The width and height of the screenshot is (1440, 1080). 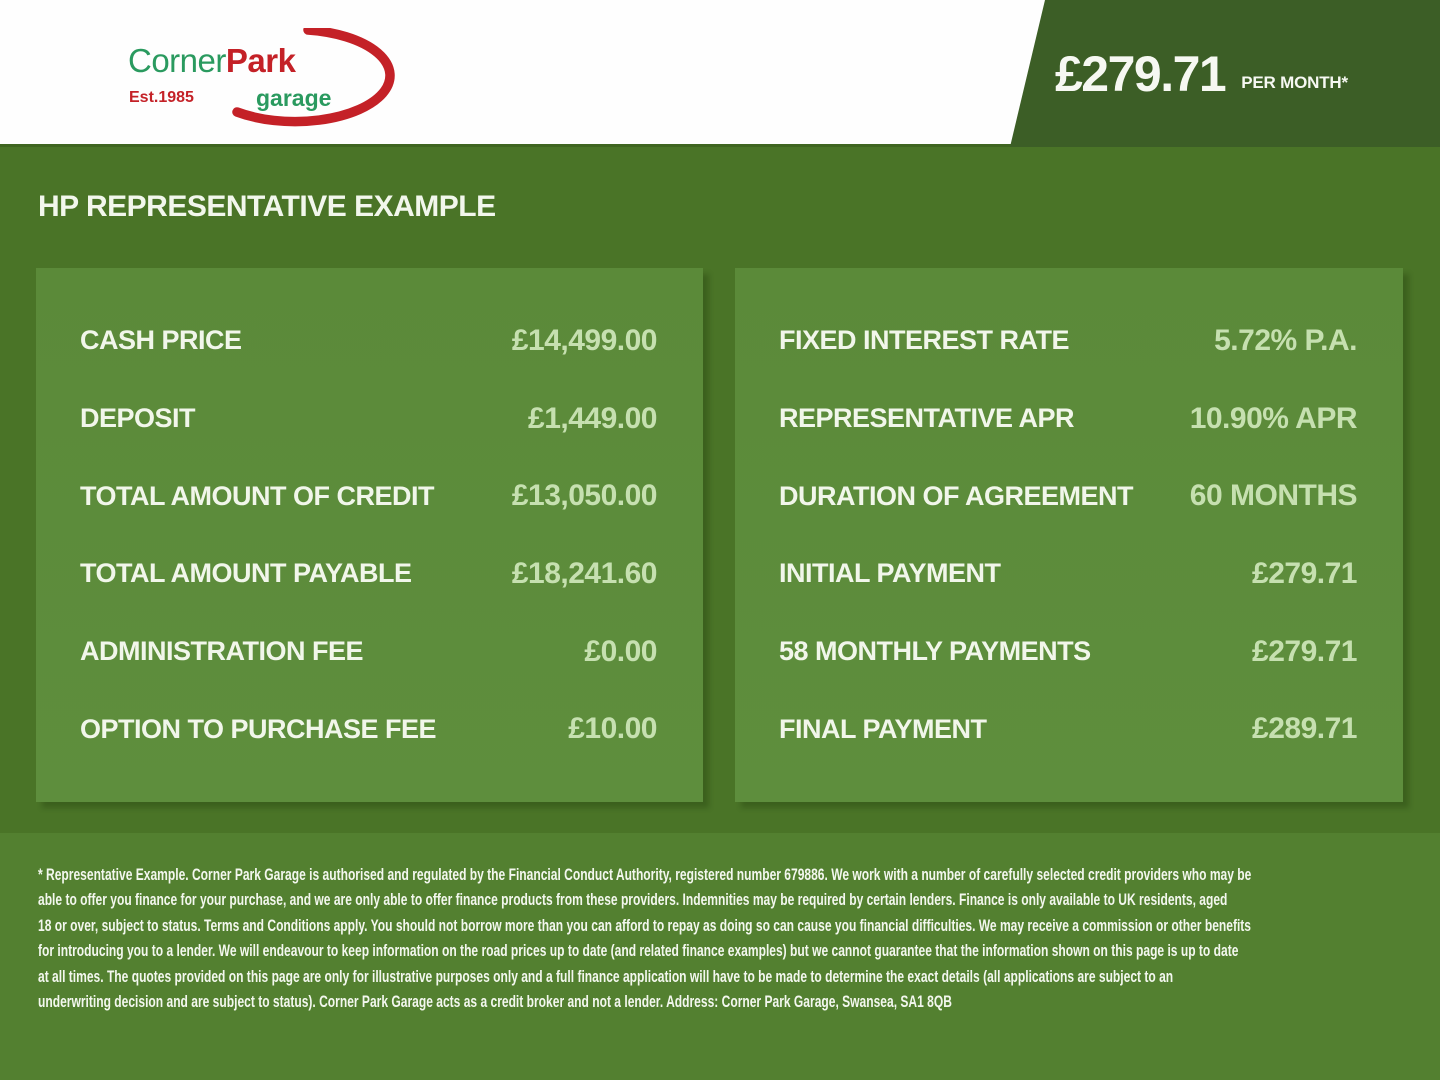 I want to click on table-row: TOTAL AMOUNT OF CREDIT £13,050.00, so click(x=369, y=496).